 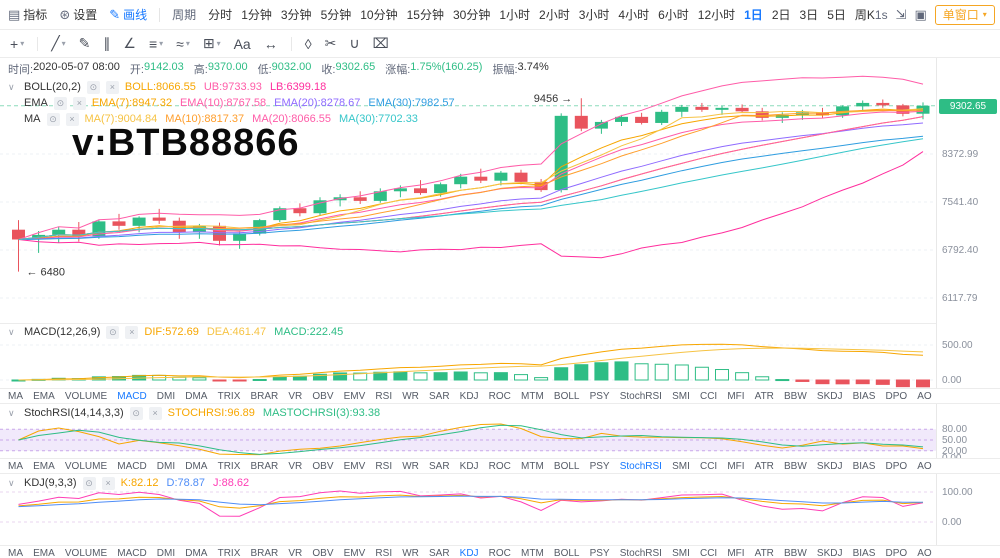 What do you see at coordinates (829, 466) in the screenshot?
I see `tab-SKDJ: SKDJ` at bounding box center [829, 466].